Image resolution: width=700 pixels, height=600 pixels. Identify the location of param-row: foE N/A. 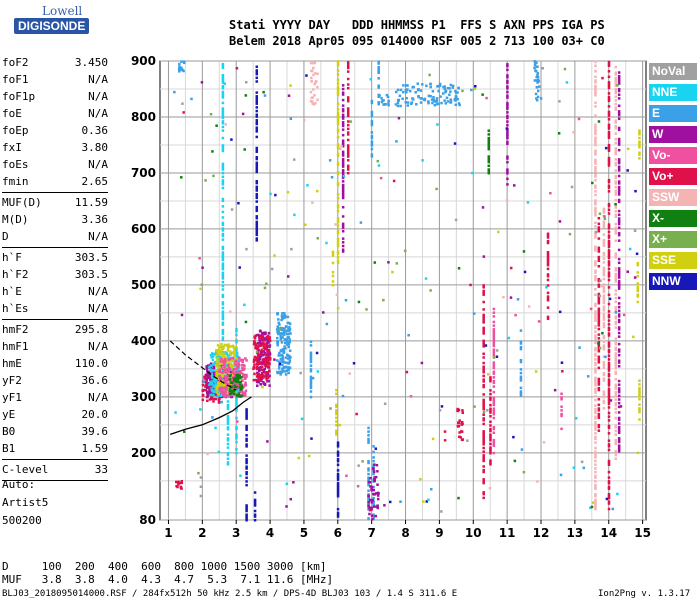
(55, 113).